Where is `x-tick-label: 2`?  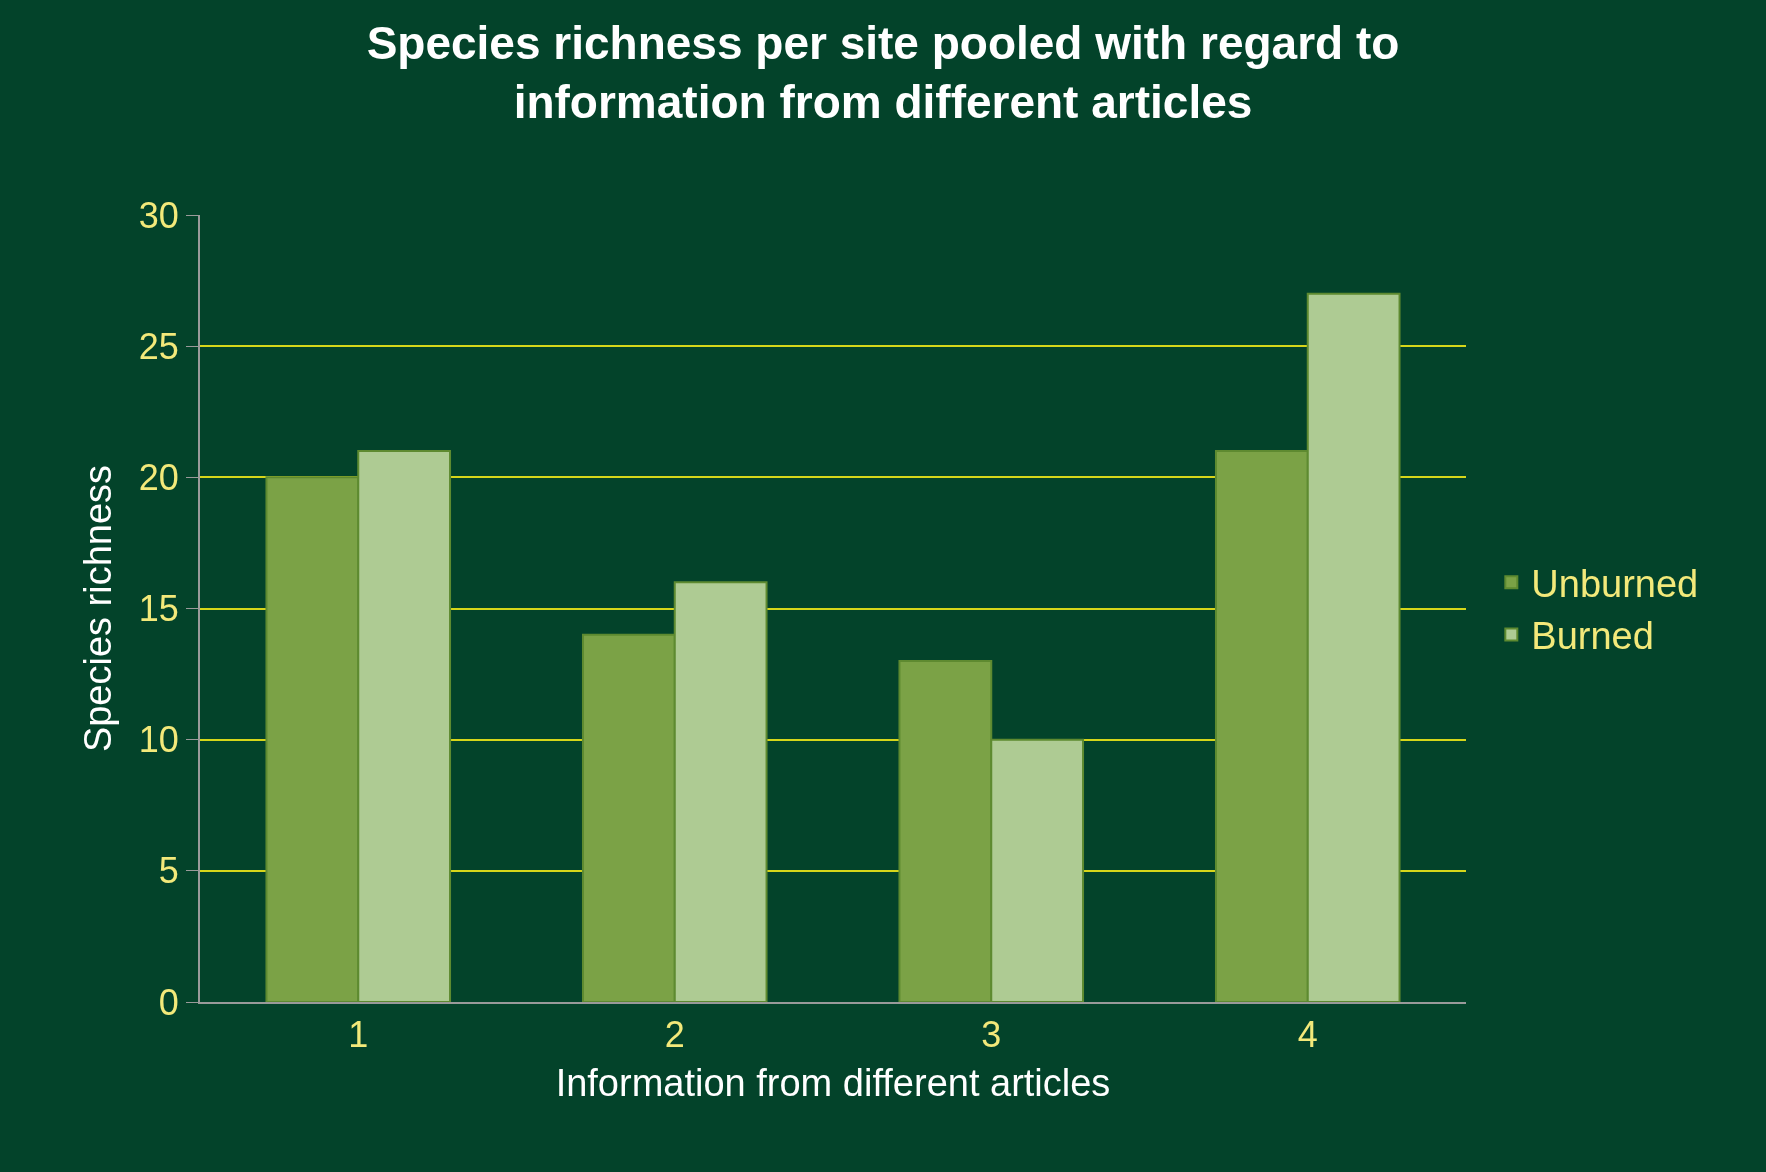
x-tick-label: 2 is located at coordinates (674, 1035).